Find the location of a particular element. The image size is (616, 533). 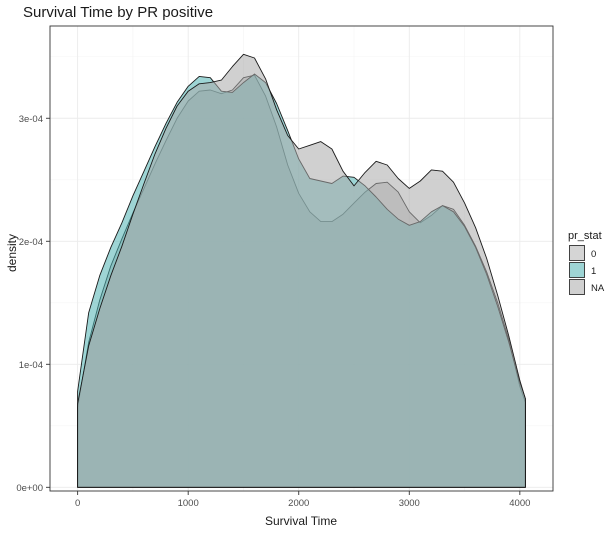

chart-title: Survival Time by PR positive is located at coordinates (118, 12).